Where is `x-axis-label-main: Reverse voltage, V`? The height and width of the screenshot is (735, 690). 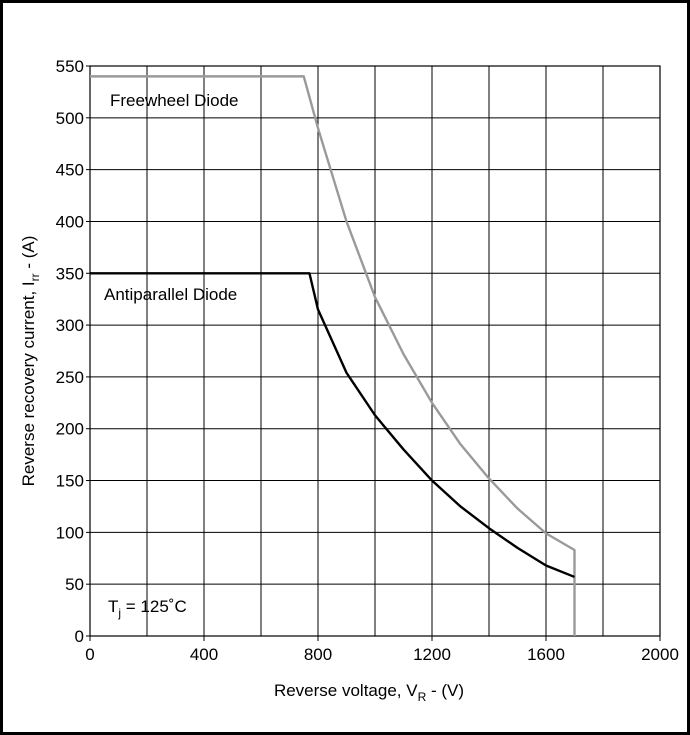
x-axis-label-main: Reverse voltage, V is located at coordinates (346, 690).